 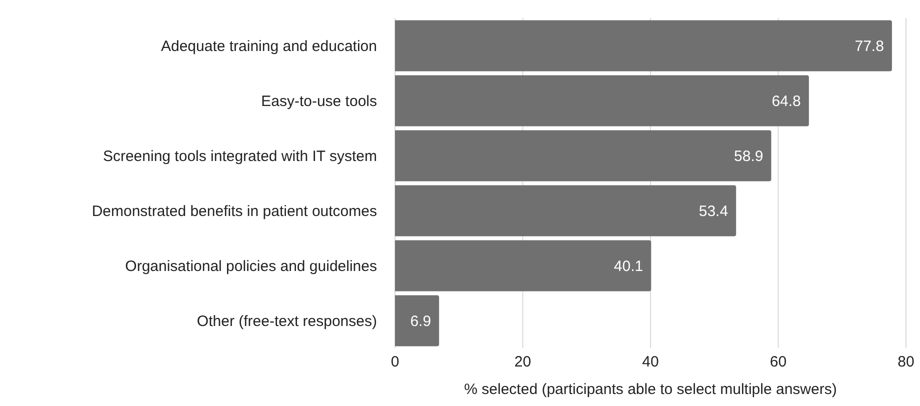 I want to click on data-label: 58.9, so click(x=749, y=157).